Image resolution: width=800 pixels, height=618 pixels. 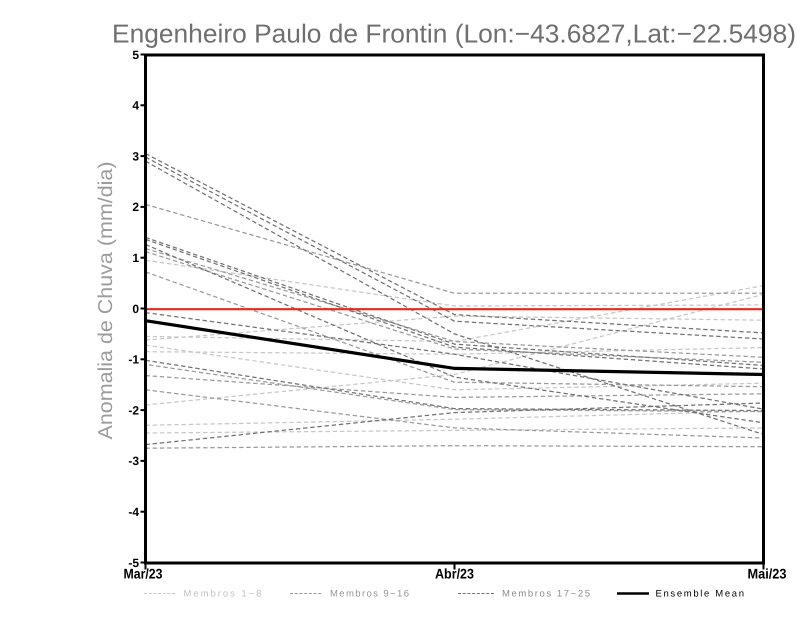 What do you see at coordinates (546, 594) in the screenshot?
I see `svg-text: Membros 17−25` at bounding box center [546, 594].